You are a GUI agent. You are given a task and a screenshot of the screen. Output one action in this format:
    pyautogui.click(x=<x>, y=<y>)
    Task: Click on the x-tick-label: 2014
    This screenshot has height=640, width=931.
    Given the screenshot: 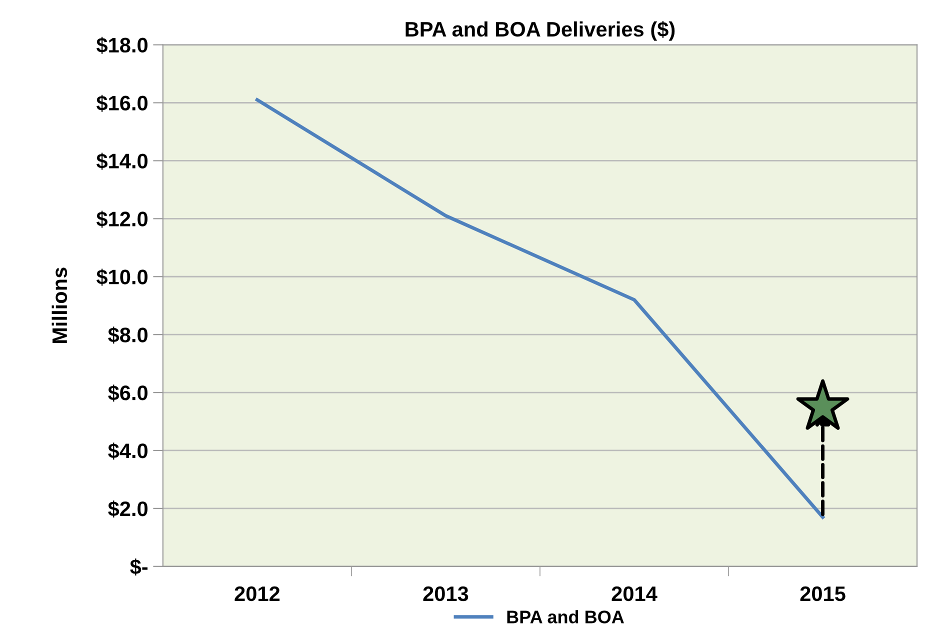 What is the action you would take?
    pyautogui.click(x=635, y=594)
    